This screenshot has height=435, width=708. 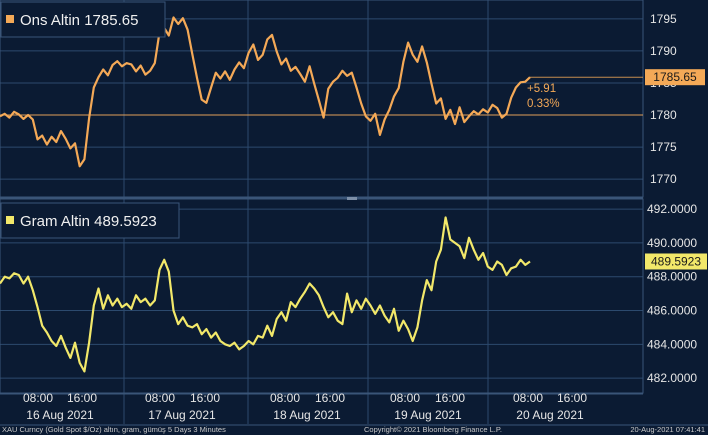 What do you see at coordinates (663, 147) in the screenshot?
I see `y-tick-label-ons: 1775` at bounding box center [663, 147].